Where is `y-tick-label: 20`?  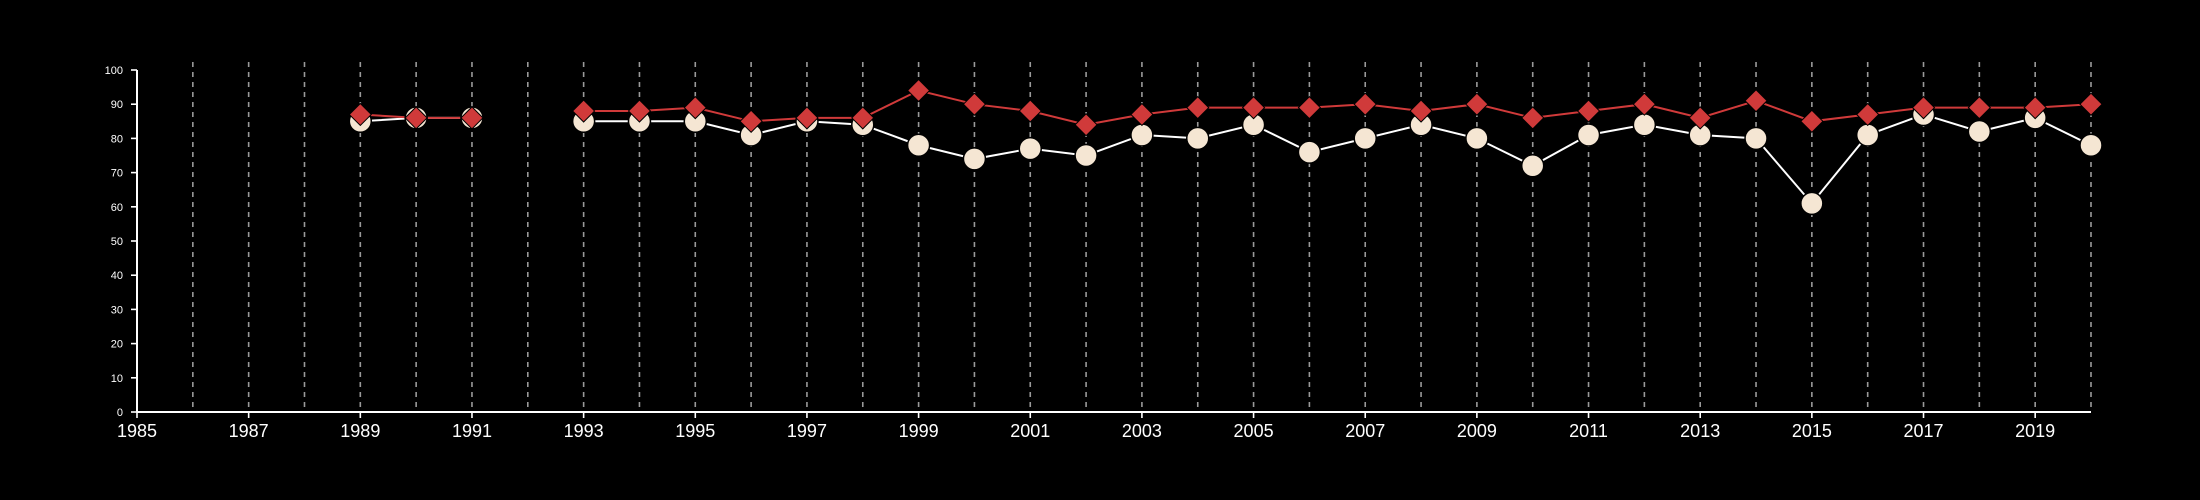
y-tick-label: 20 is located at coordinates (117, 345).